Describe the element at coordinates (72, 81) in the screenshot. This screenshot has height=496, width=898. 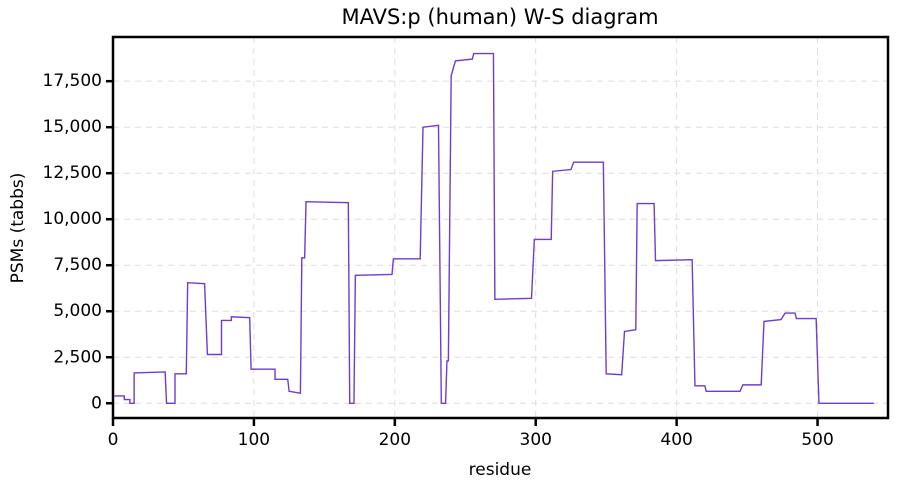
I see `y-tick-label: 17,500` at that location.